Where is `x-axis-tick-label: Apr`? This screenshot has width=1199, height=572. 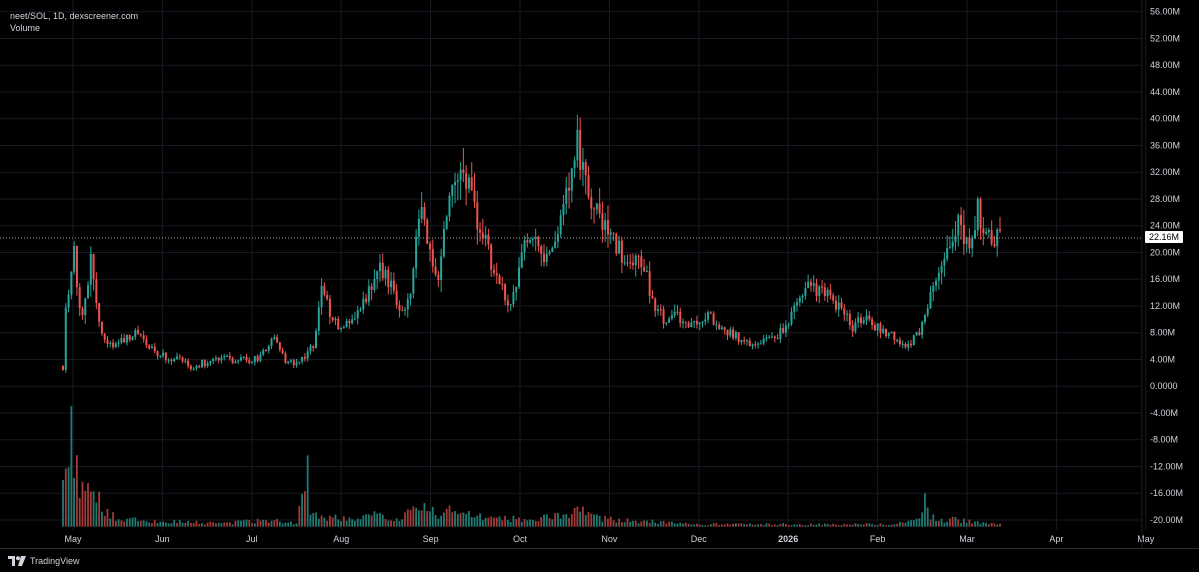 x-axis-tick-label: Apr is located at coordinates (1056, 539).